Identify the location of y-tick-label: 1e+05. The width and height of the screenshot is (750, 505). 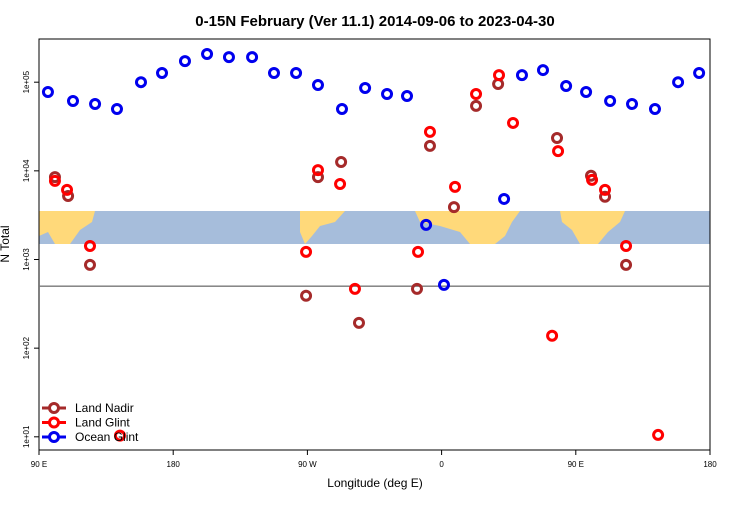
(26, 81).